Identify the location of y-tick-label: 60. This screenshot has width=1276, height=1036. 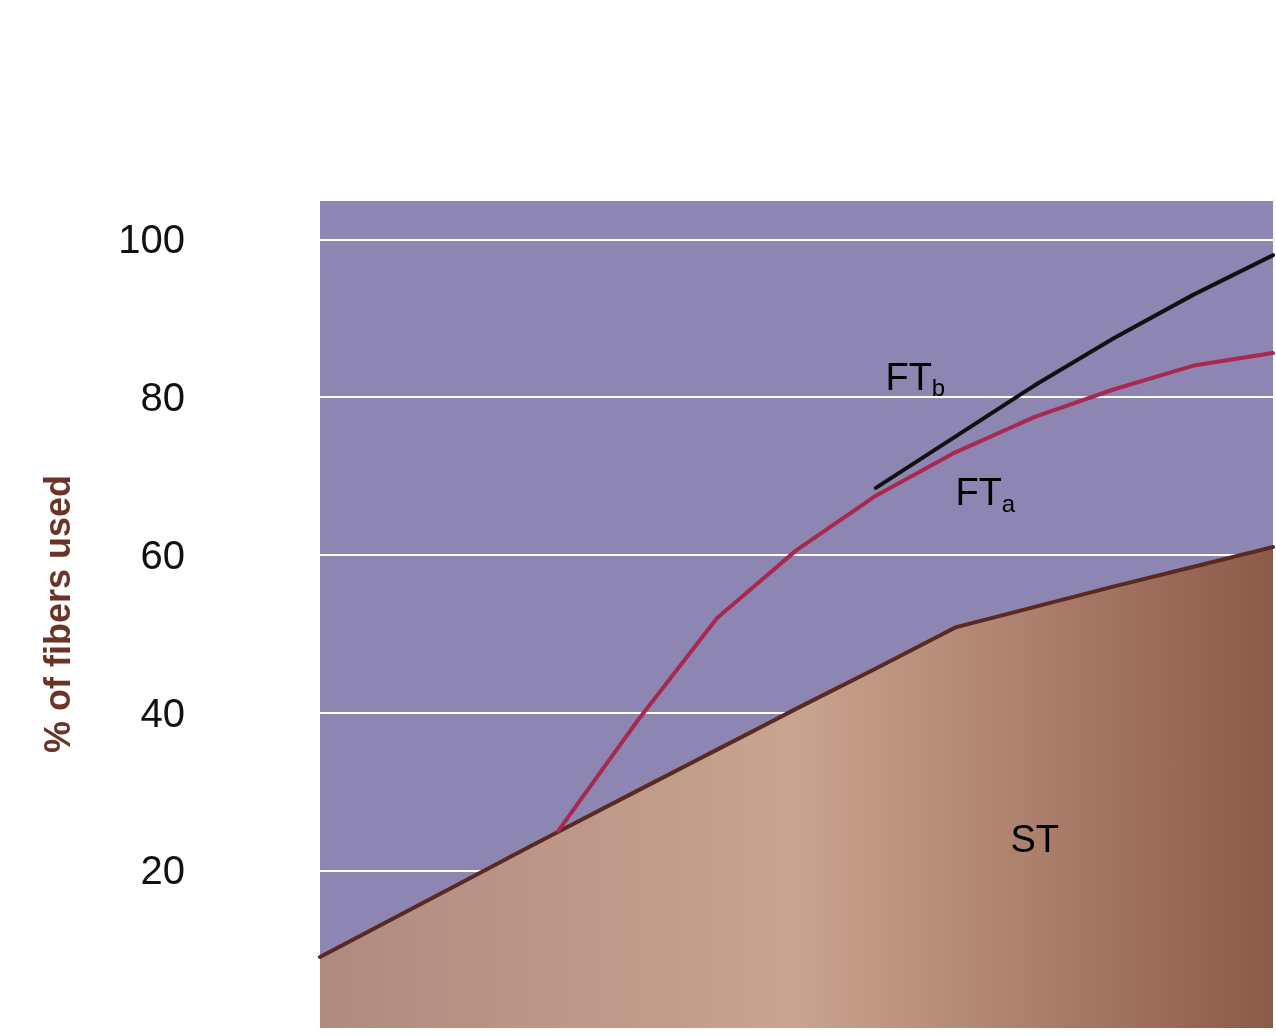
(162, 554).